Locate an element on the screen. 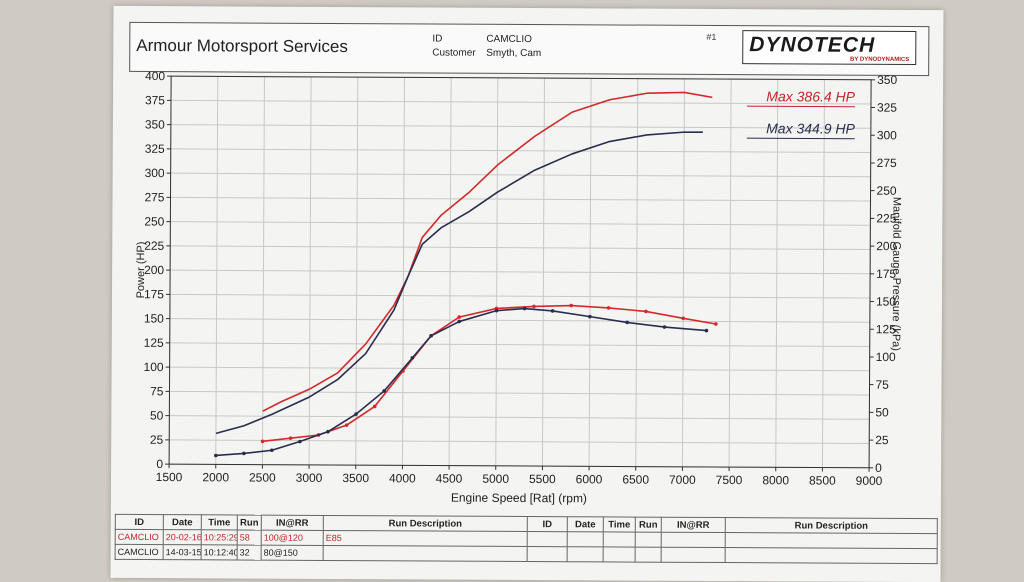 This screenshot has width=1024, height=582. header-time-2: Time is located at coordinates (619, 524).